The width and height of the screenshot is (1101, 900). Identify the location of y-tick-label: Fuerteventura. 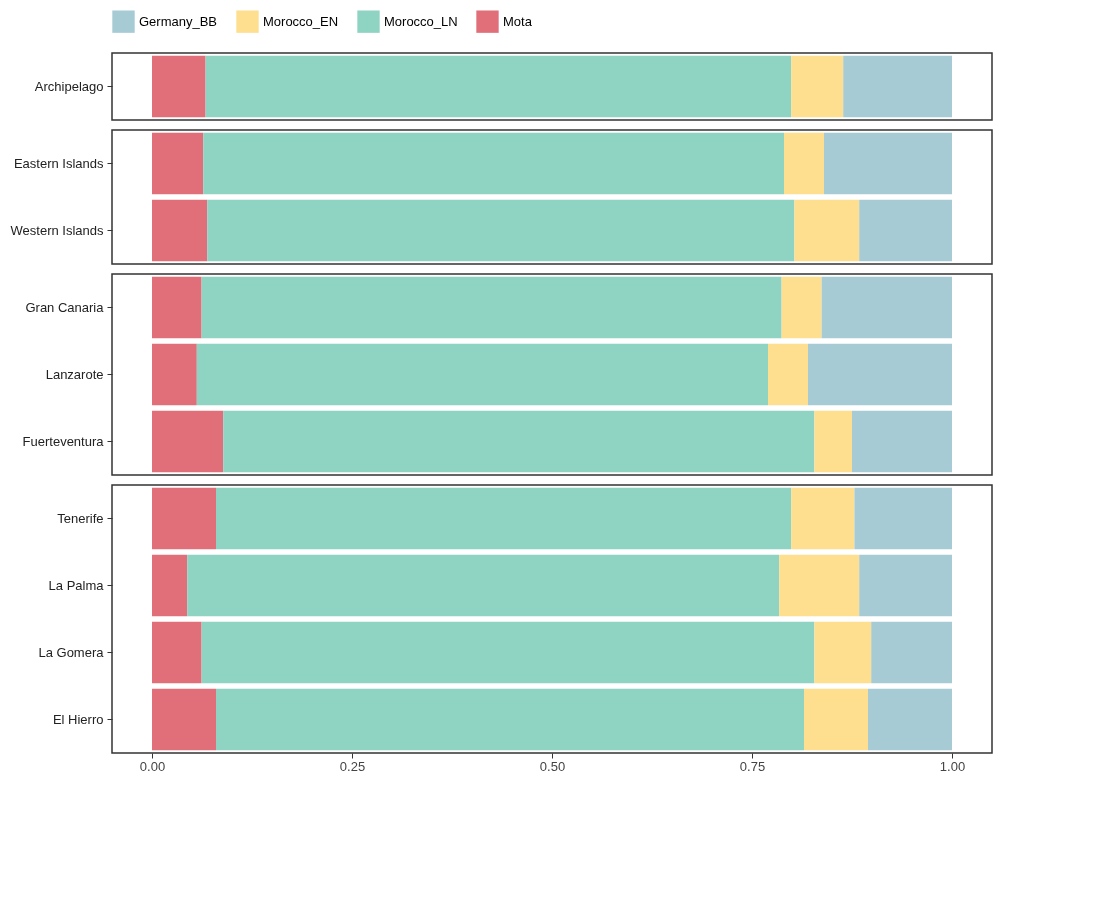
(63, 441).